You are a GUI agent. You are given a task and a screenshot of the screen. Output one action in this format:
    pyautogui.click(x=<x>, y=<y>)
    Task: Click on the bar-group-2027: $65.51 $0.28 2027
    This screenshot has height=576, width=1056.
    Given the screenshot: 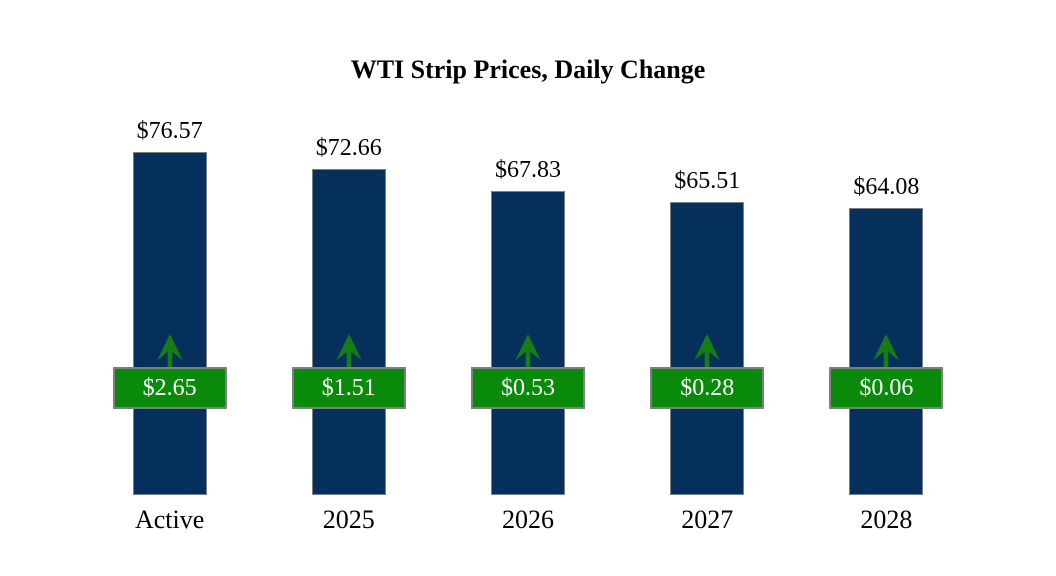 What is the action you would take?
    pyautogui.click(x=707, y=314)
    